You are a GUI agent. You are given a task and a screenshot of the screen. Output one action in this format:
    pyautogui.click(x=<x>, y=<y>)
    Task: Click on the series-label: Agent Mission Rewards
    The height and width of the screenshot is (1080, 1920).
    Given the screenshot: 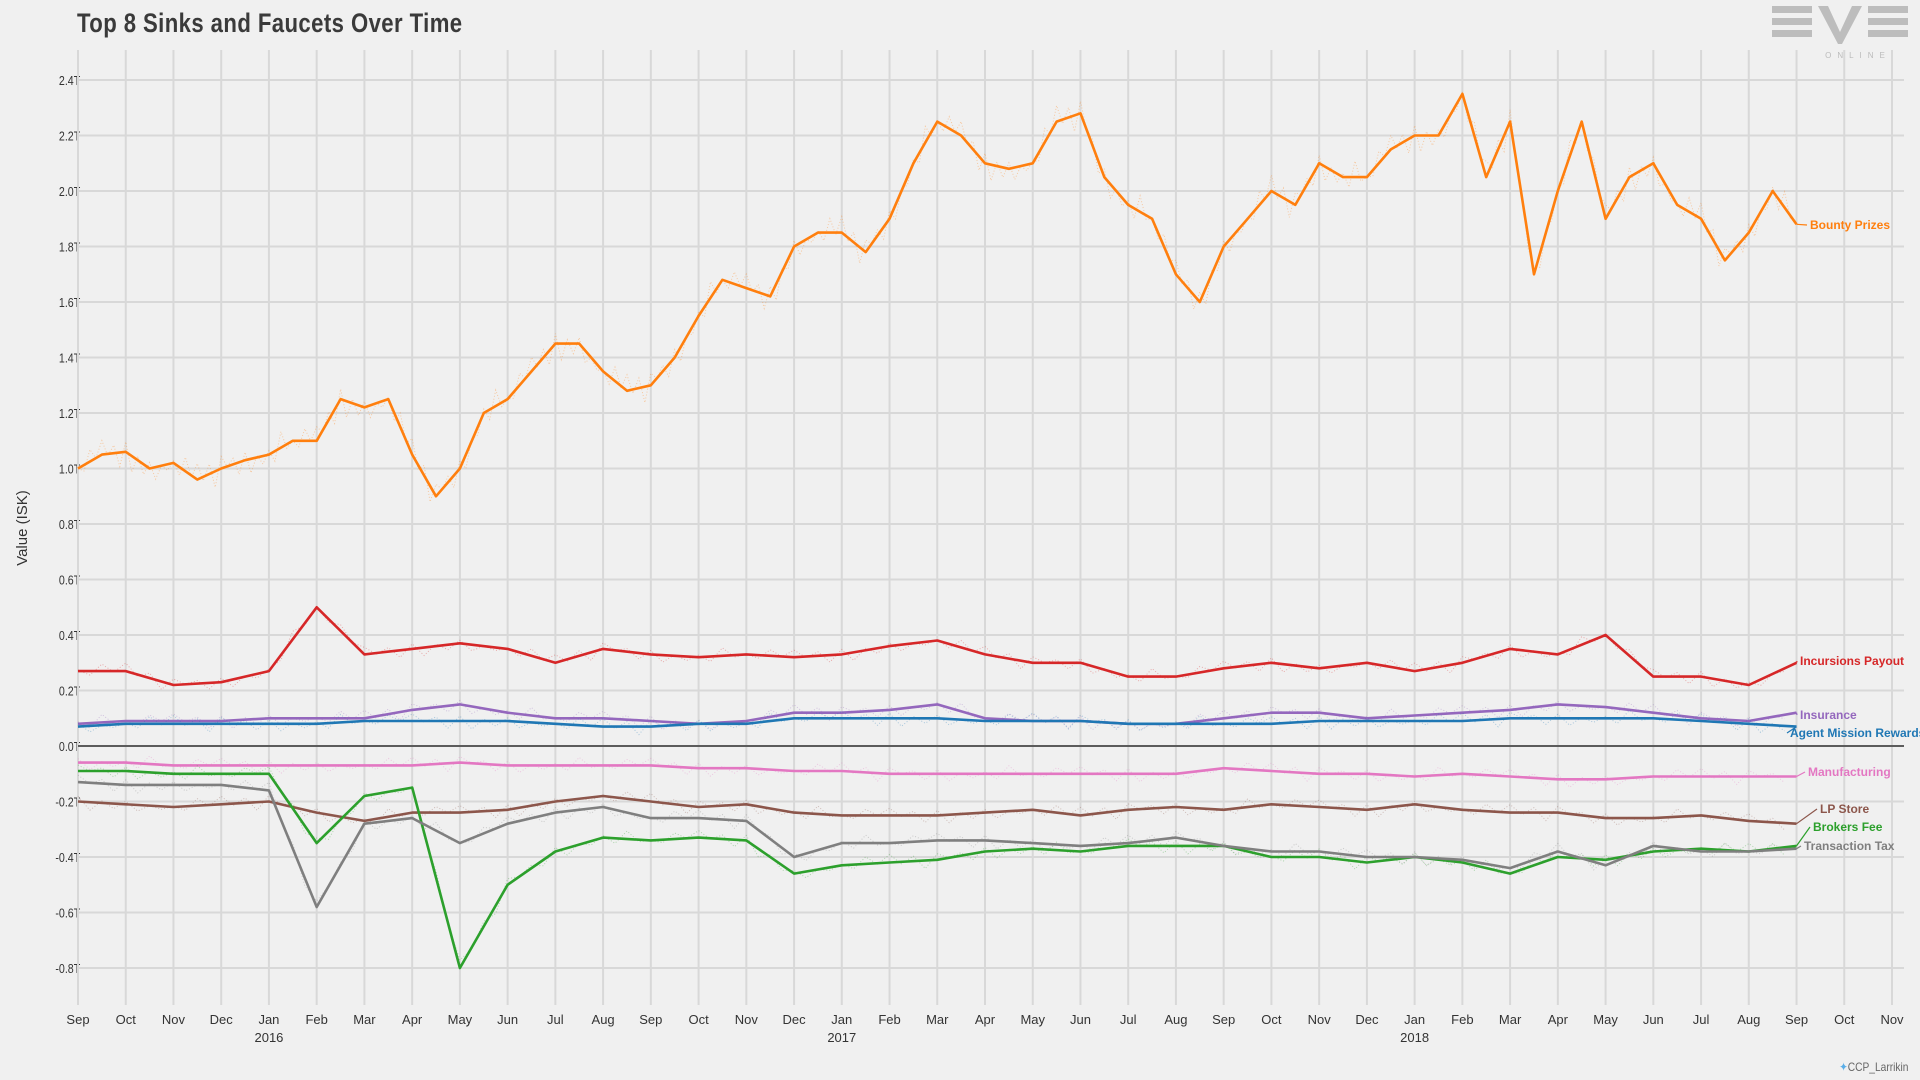 What is the action you would take?
    pyautogui.click(x=1855, y=733)
    